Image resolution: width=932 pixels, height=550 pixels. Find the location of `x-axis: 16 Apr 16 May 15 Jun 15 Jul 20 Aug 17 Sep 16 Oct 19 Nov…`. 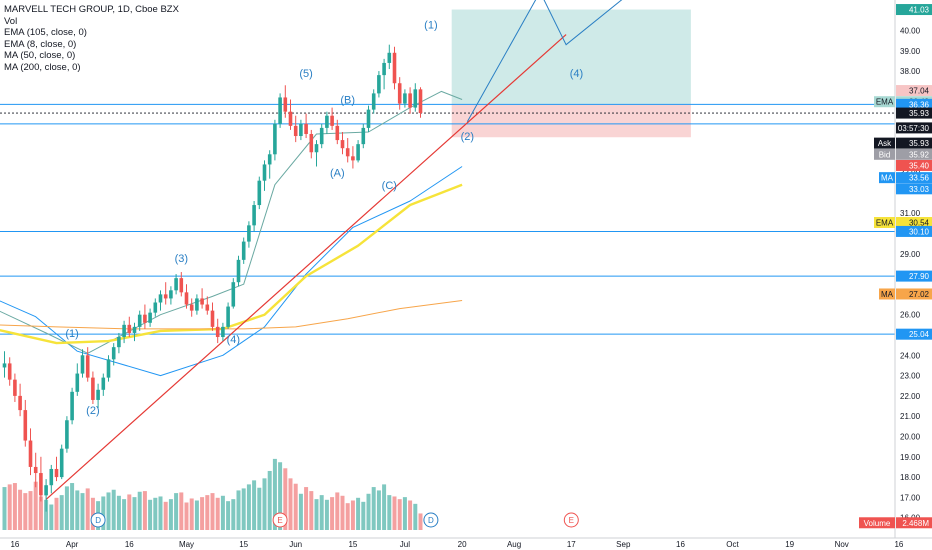

x-axis: 16 Apr 16 May 15 Jun 15 Jul 20 Aug 17 Sep 16 Oct 19 Nov… is located at coordinates (466, 543).